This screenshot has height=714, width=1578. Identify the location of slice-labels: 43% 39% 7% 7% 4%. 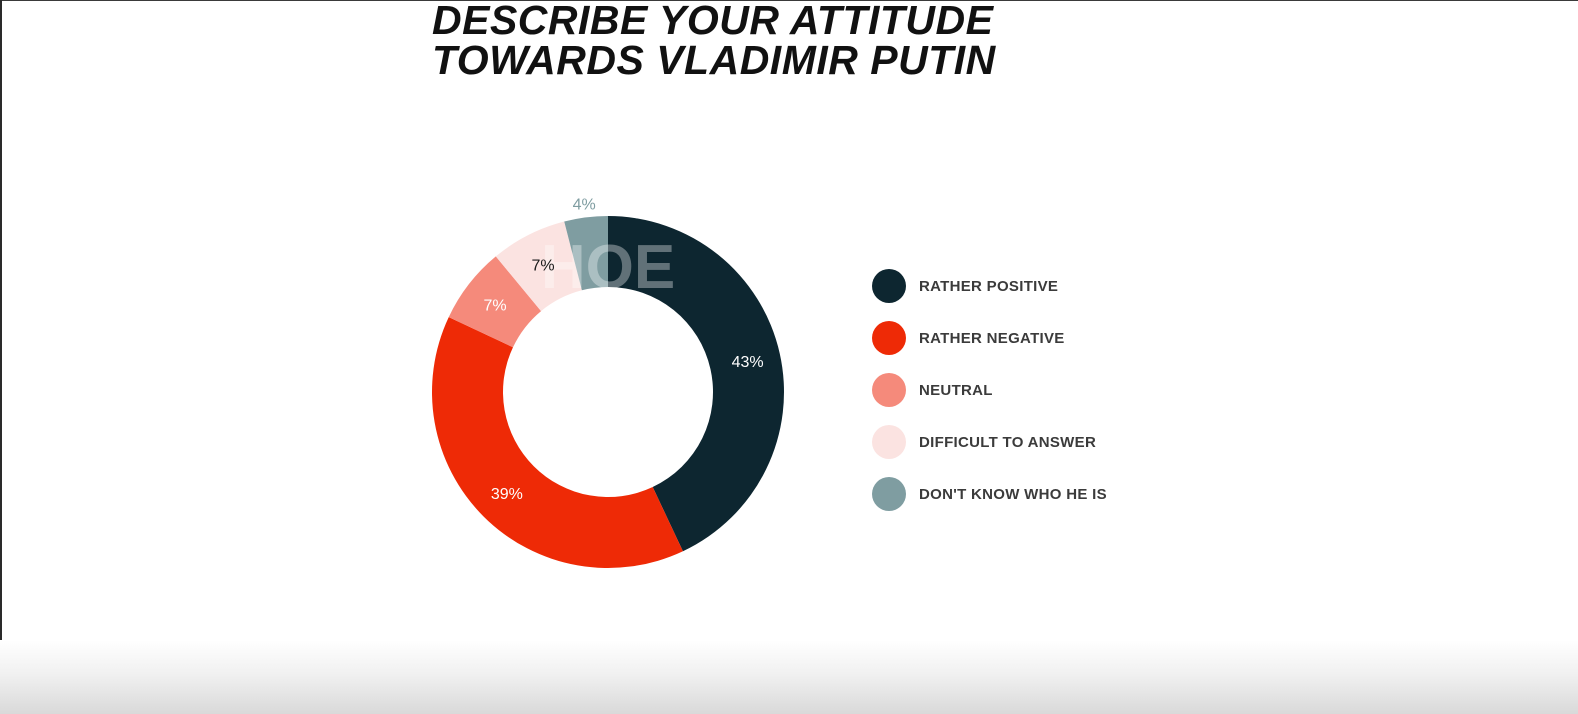
(623, 350).